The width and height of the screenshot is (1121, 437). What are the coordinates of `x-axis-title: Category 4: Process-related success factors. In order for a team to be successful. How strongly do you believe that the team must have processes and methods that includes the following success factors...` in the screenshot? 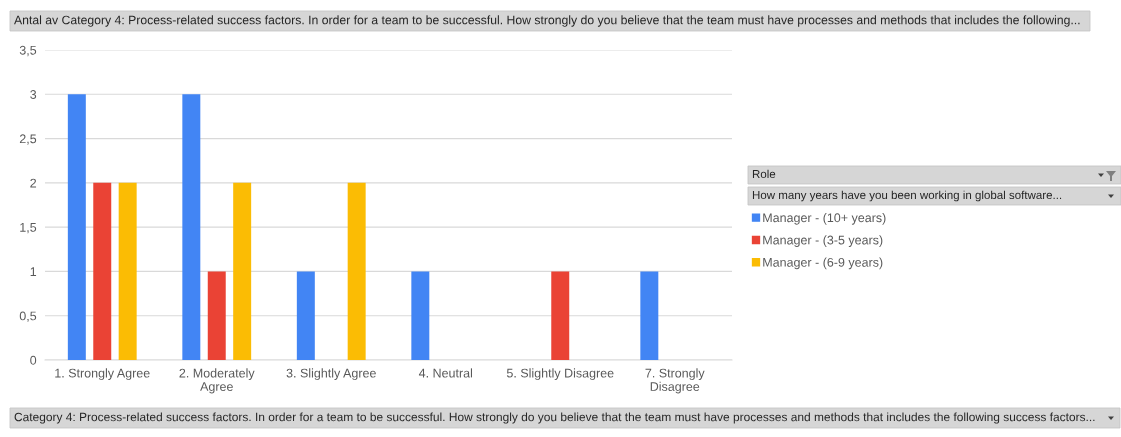 It's located at (554, 418).